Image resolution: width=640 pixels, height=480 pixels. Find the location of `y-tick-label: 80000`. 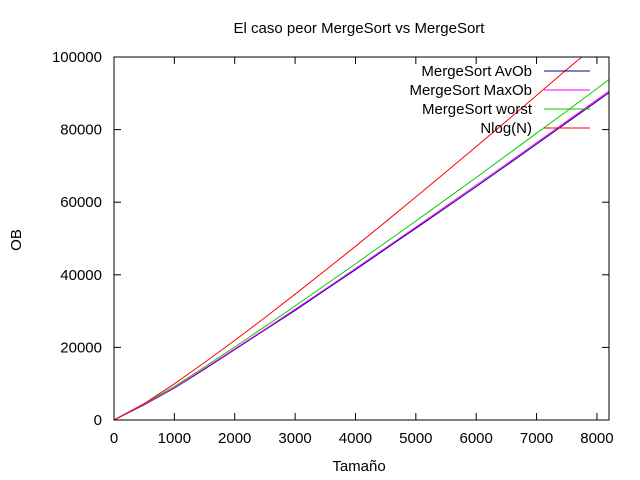

y-tick-label: 80000 is located at coordinates (81, 130).